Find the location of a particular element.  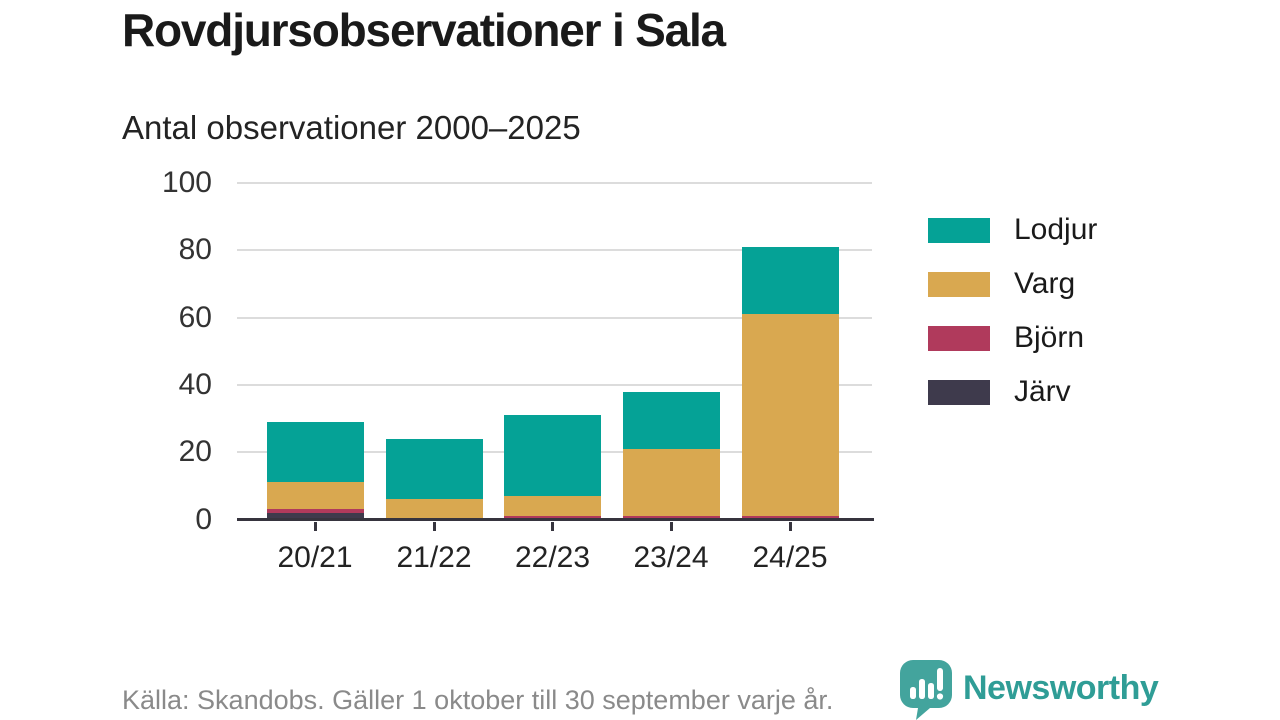

legend-label: Lodjur is located at coordinates (1056, 229).